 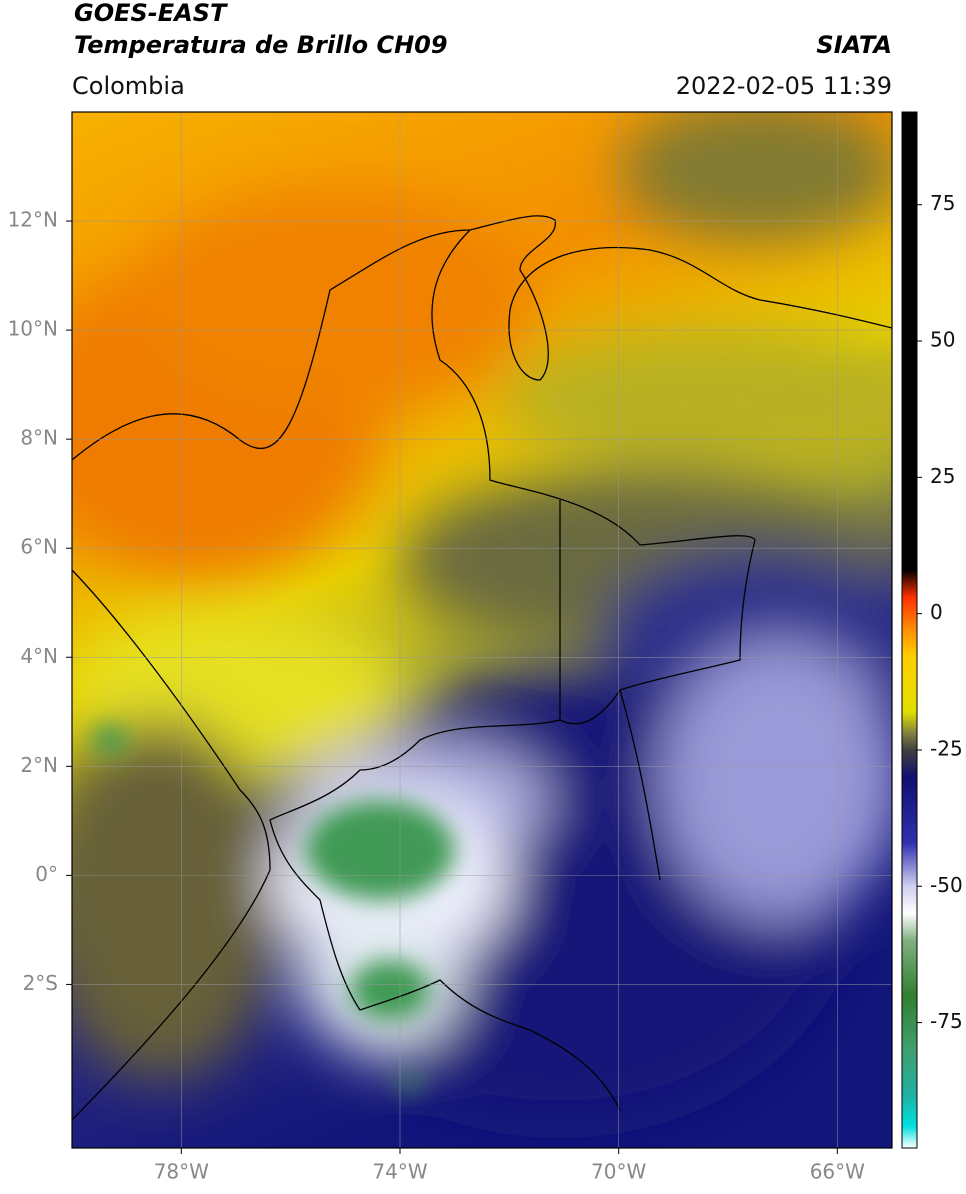 What do you see at coordinates (40, 983) in the screenshot?
I see `y-tick-label: 2°S` at bounding box center [40, 983].